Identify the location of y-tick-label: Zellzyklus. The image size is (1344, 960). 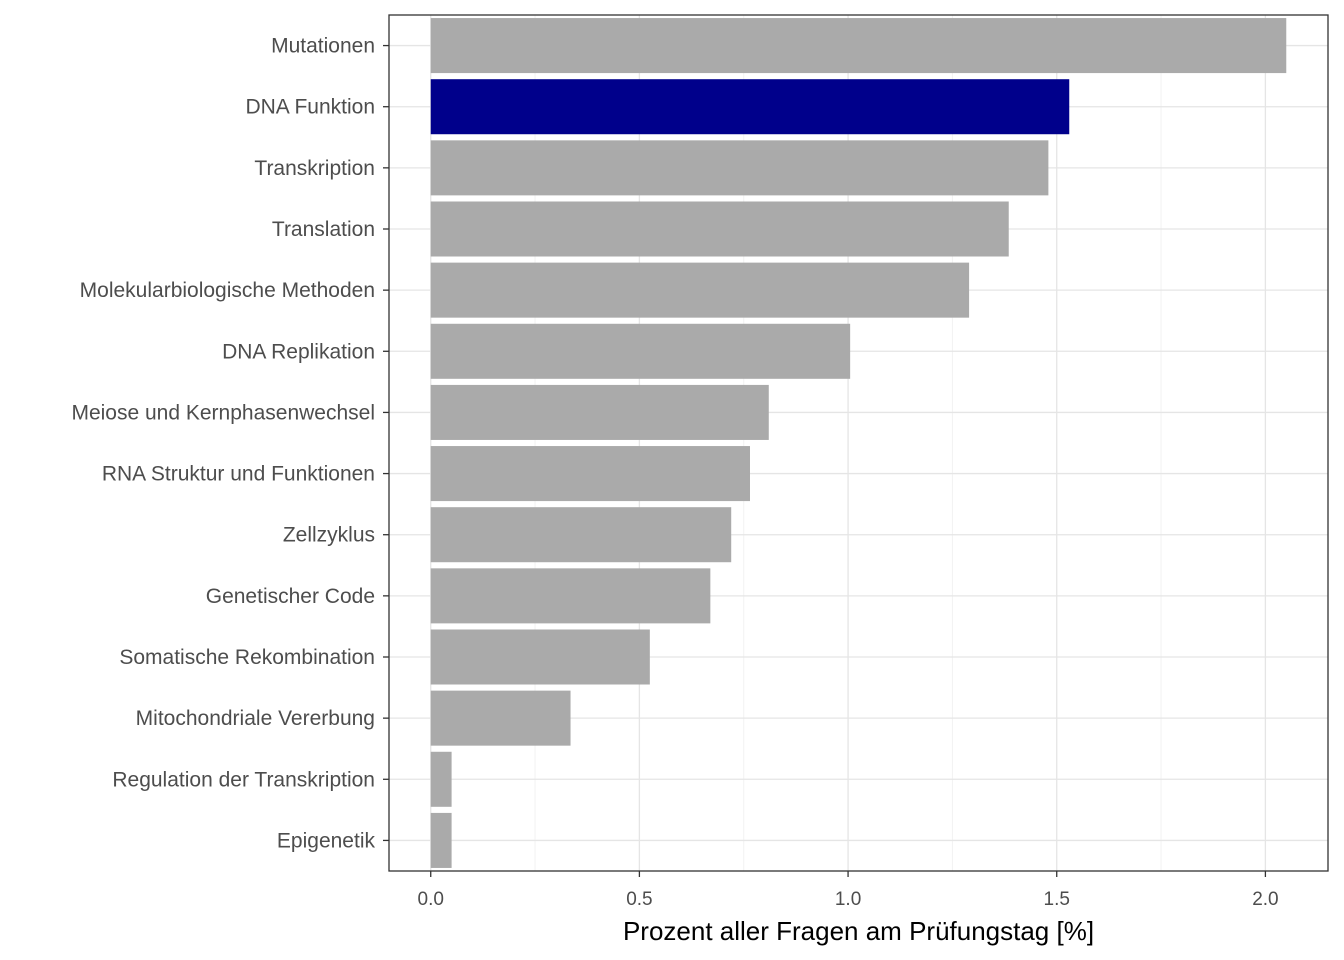
(329, 535).